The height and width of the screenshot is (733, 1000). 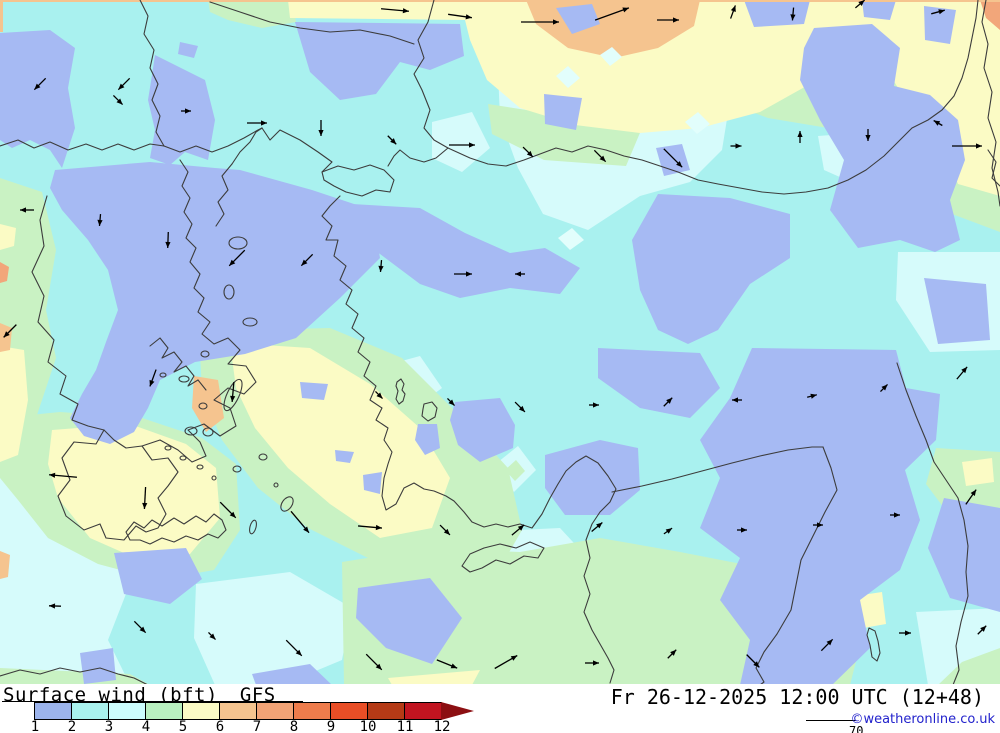 What do you see at coordinates (457, 711) in the screenshot?
I see `legend-colorbar-arrowhead` at bounding box center [457, 711].